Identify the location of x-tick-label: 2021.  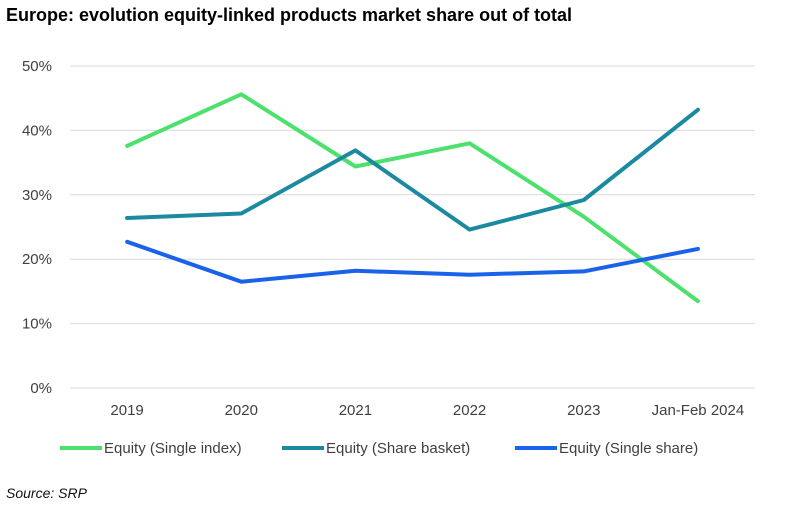
(355, 410).